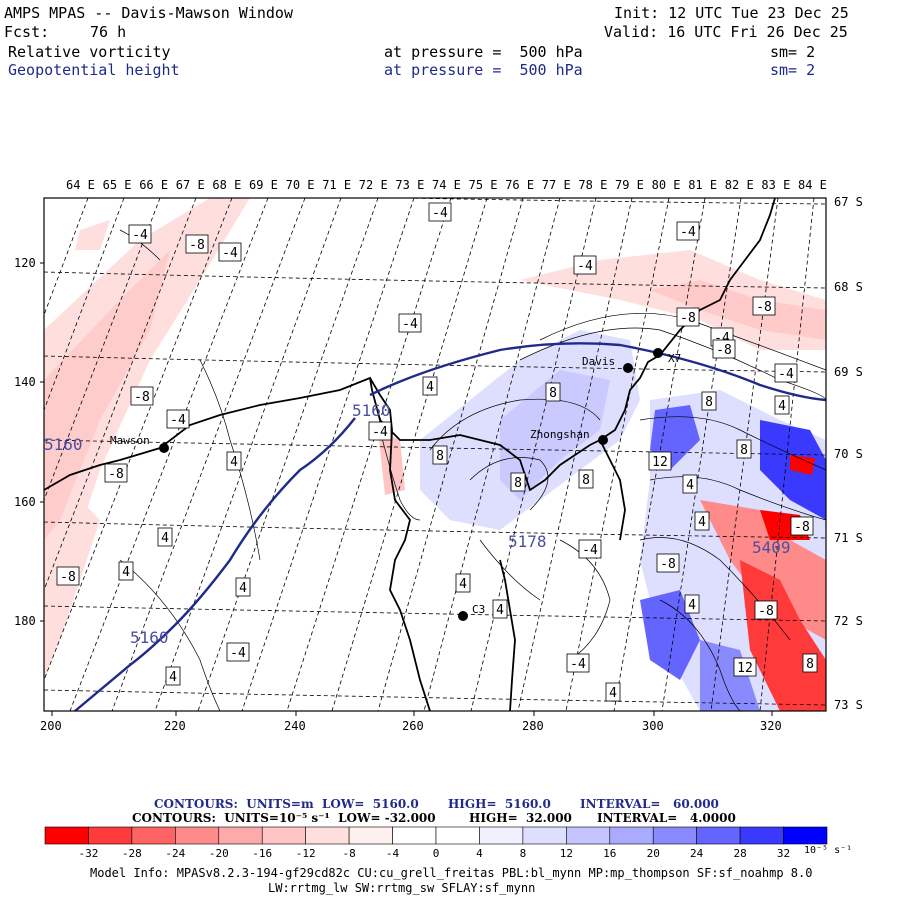  What do you see at coordinates (393, 853) in the screenshot?
I see `colorbar-tick: -4` at bounding box center [393, 853].